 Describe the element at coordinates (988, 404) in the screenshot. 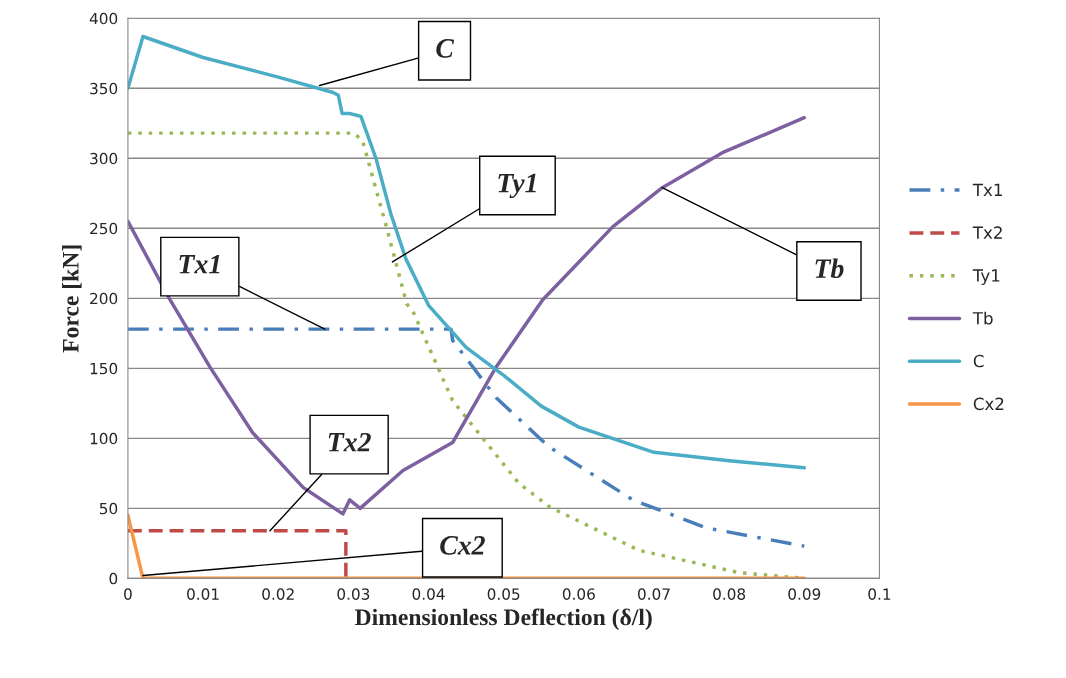

I see `legend-label: Cx2` at that location.